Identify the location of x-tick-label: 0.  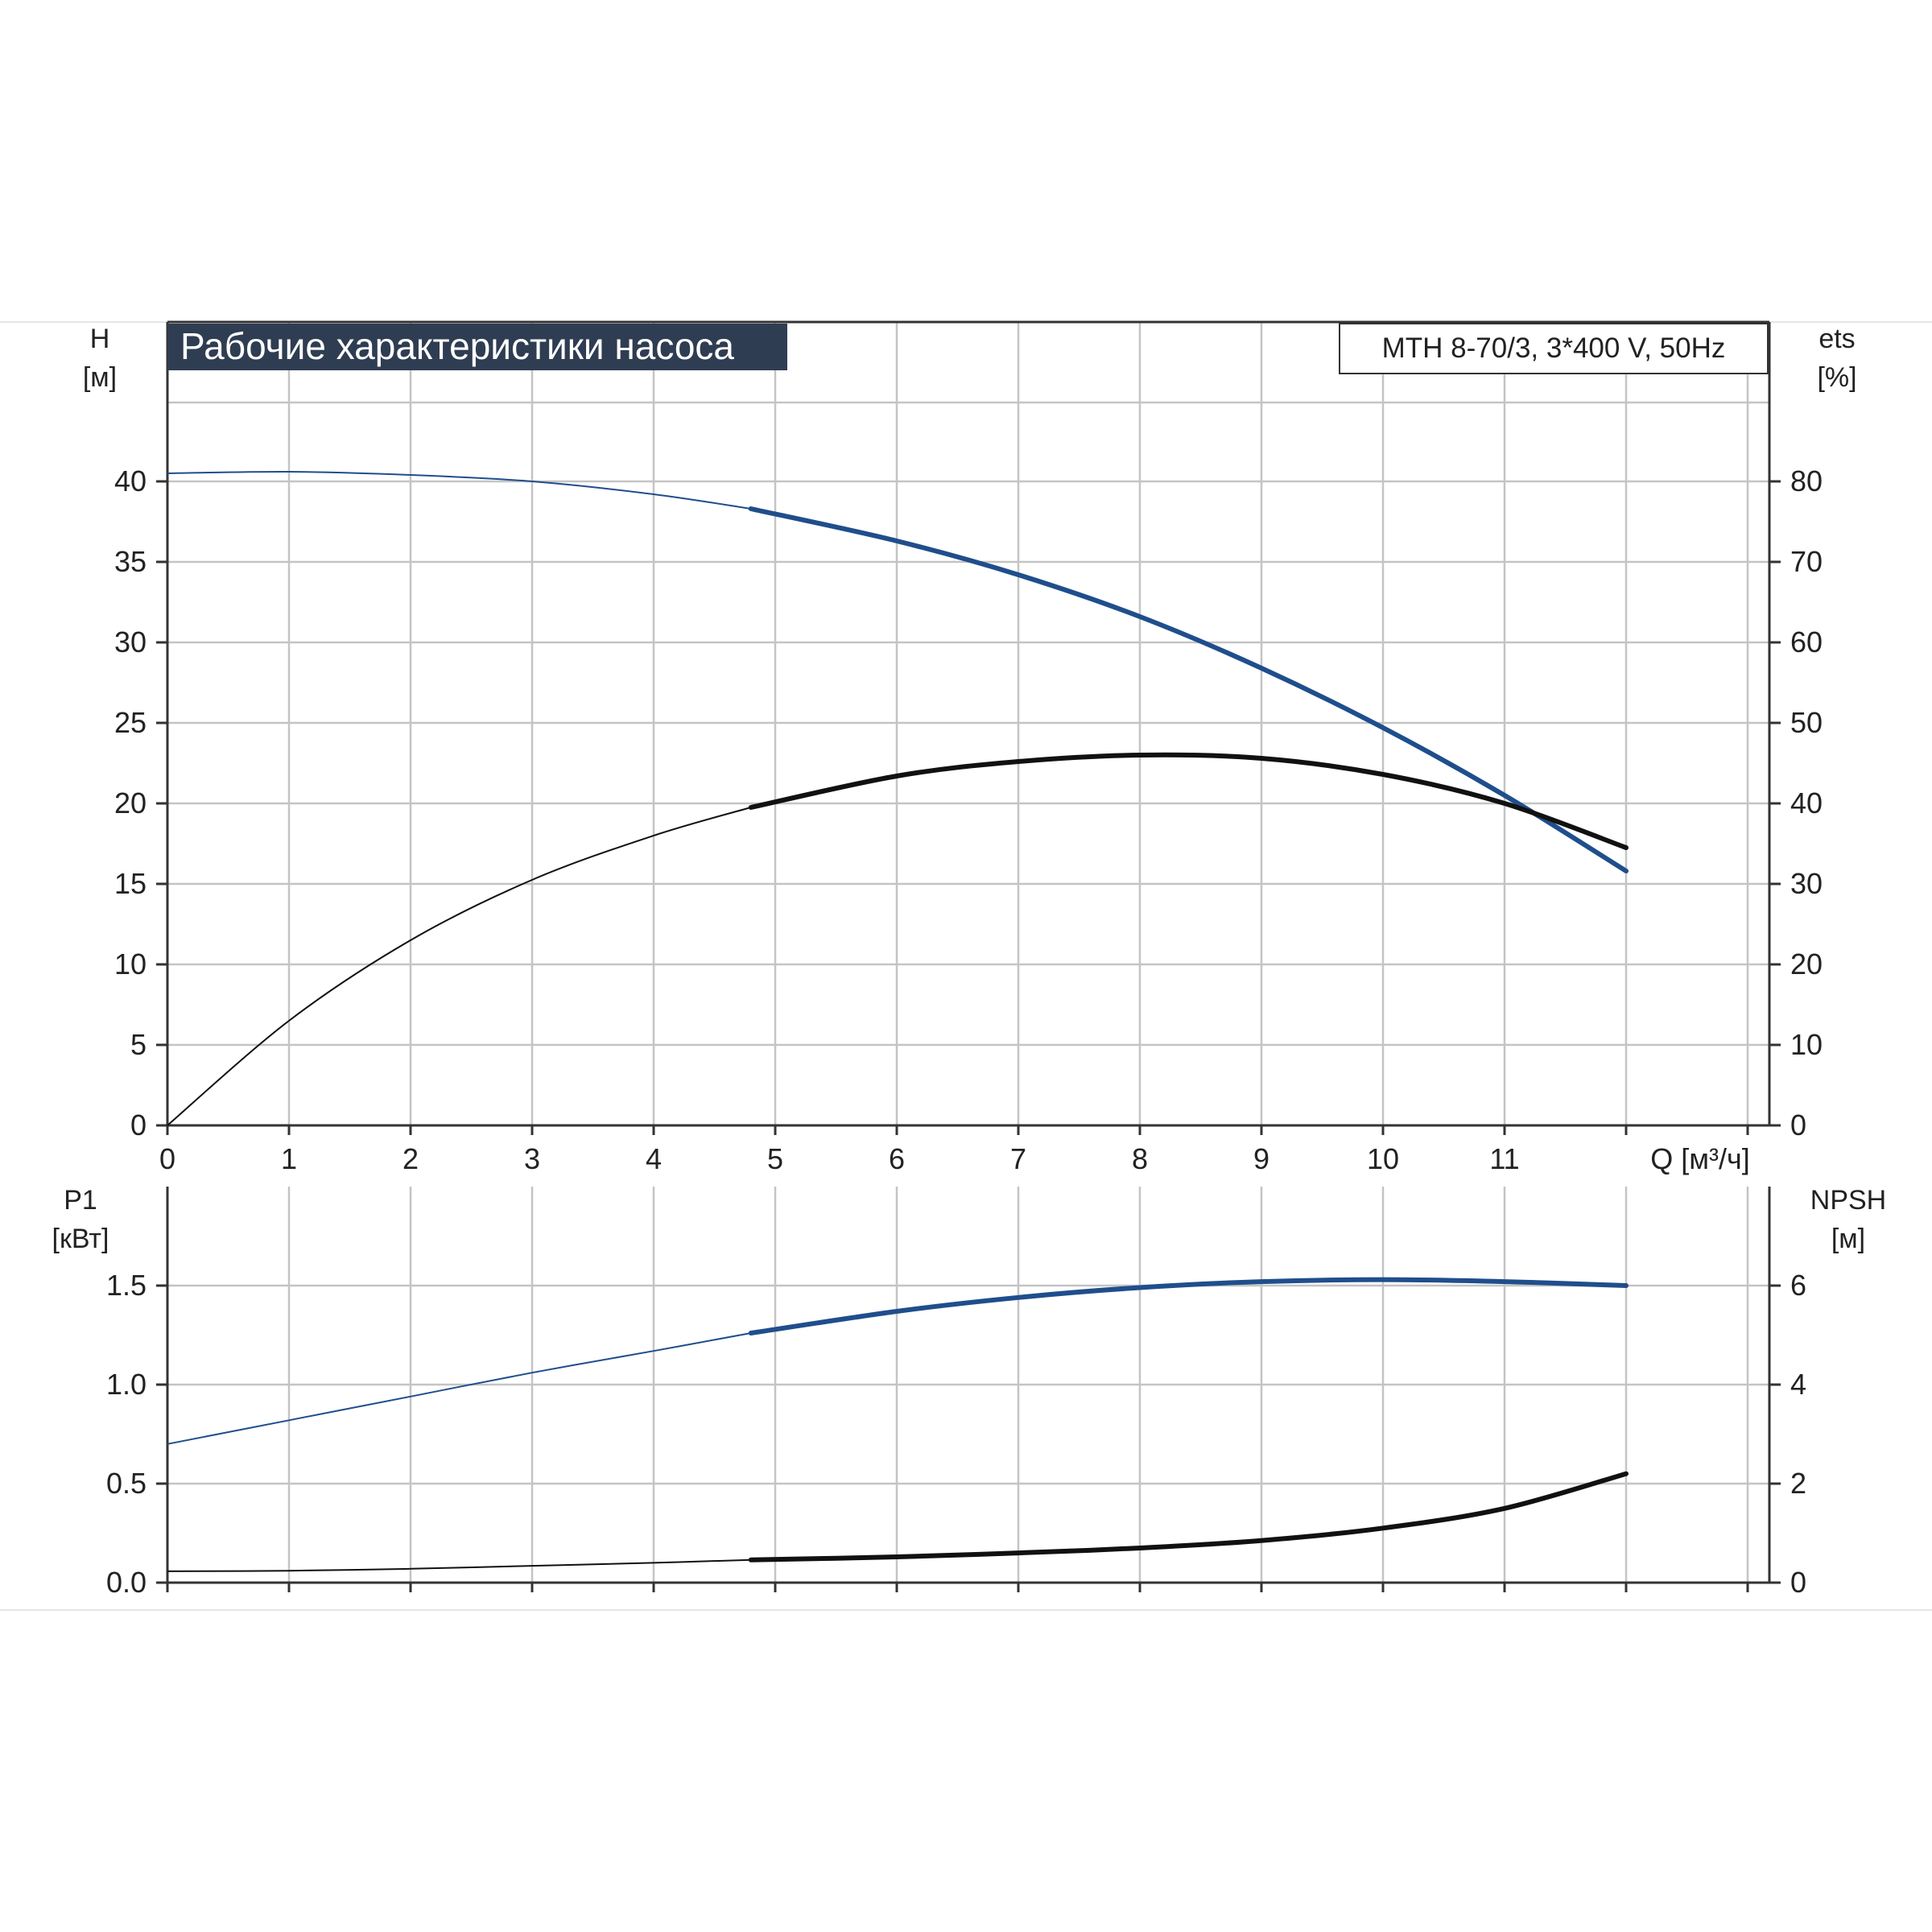
(167, 1158).